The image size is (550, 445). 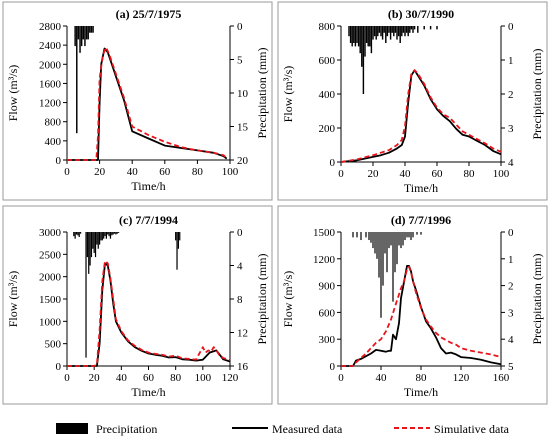 I want to click on y2-tick-label: 16, so click(x=243, y=367).